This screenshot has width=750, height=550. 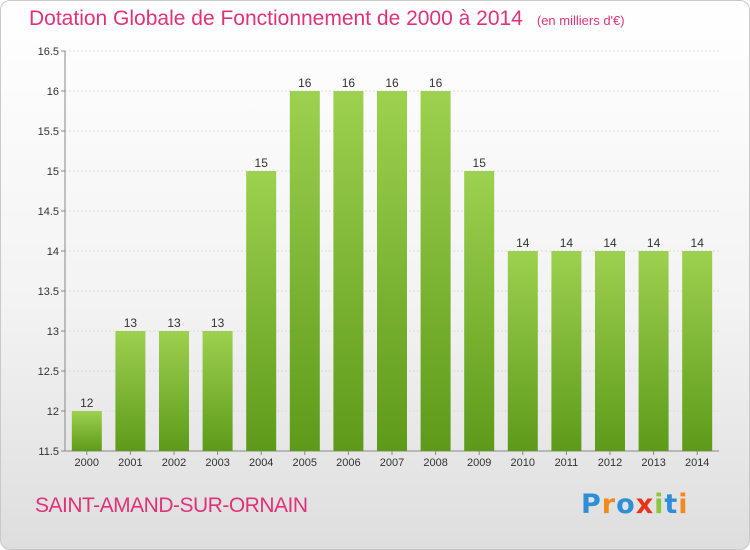 What do you see at coordinates (609, 504) in the screenshot?
I see `logo-letter: r` at bounding box center [609, 504].